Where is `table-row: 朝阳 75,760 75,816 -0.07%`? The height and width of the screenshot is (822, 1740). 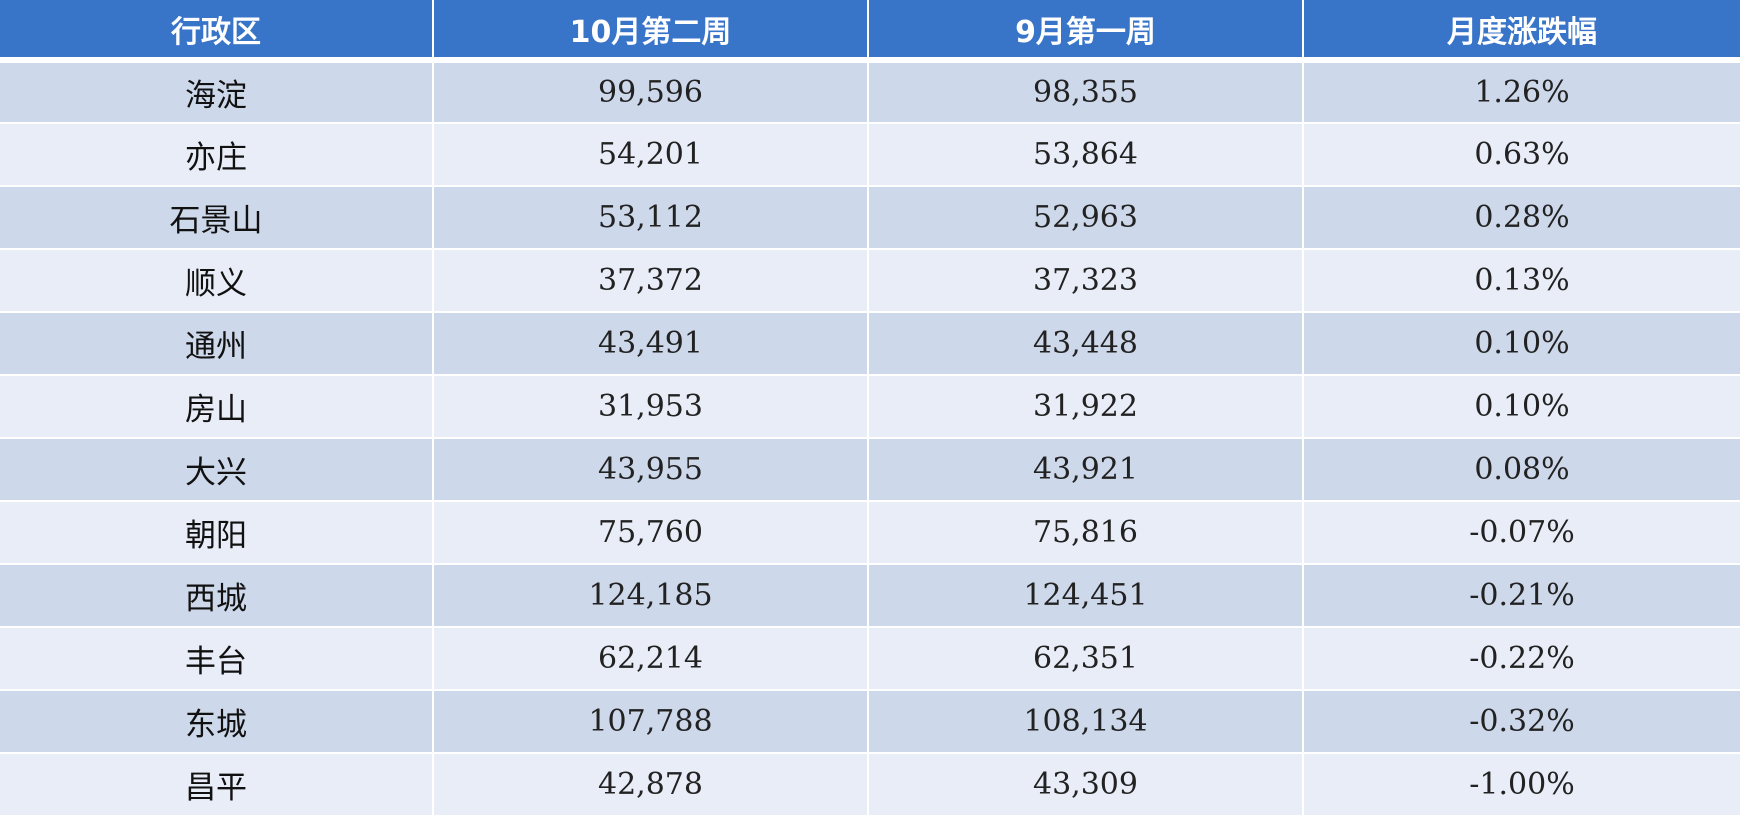 table-row: 朝阳 75,760 75,816 -0.07% is located at coordinates (870, 533).